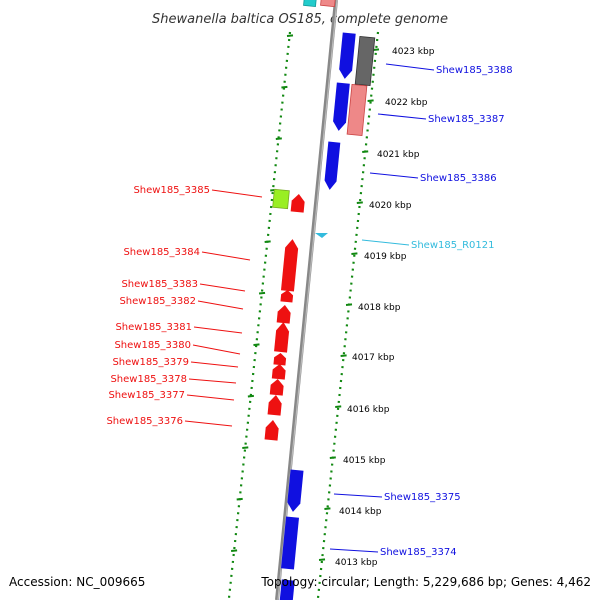  I want to click on gene-label: Shew185_3386, so click(458, 178).